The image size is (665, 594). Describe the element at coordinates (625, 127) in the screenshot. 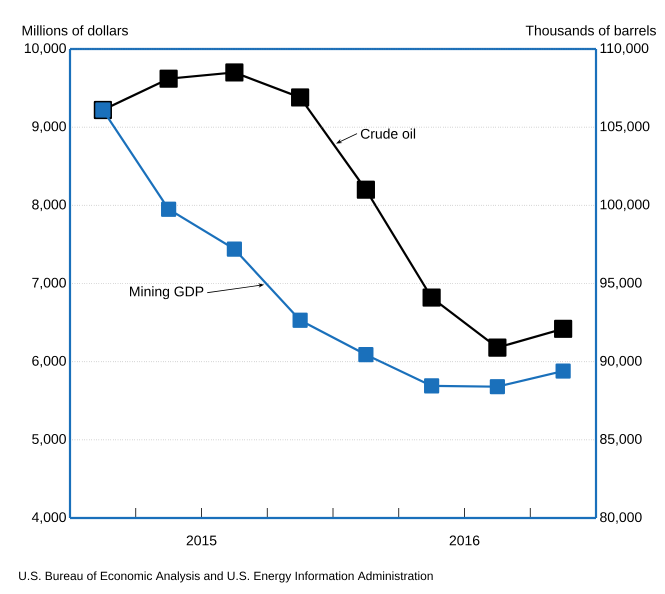

I see `y2-tick-label: 105,000` at that location.